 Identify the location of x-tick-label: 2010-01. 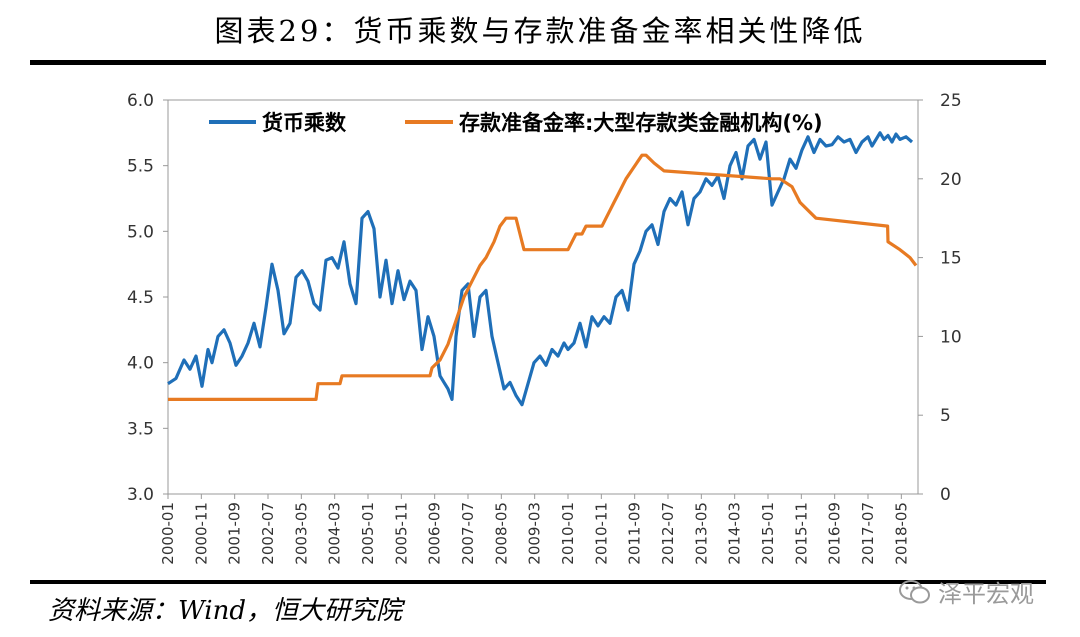
(568, 533).